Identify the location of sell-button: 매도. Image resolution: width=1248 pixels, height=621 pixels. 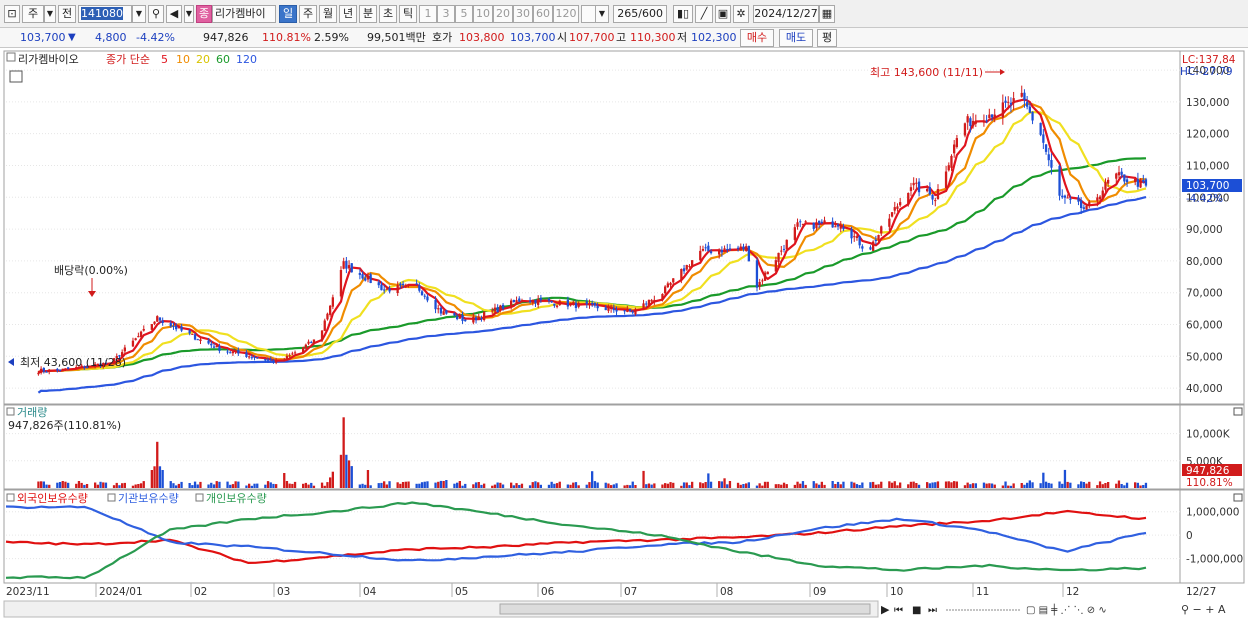
(796, 38).